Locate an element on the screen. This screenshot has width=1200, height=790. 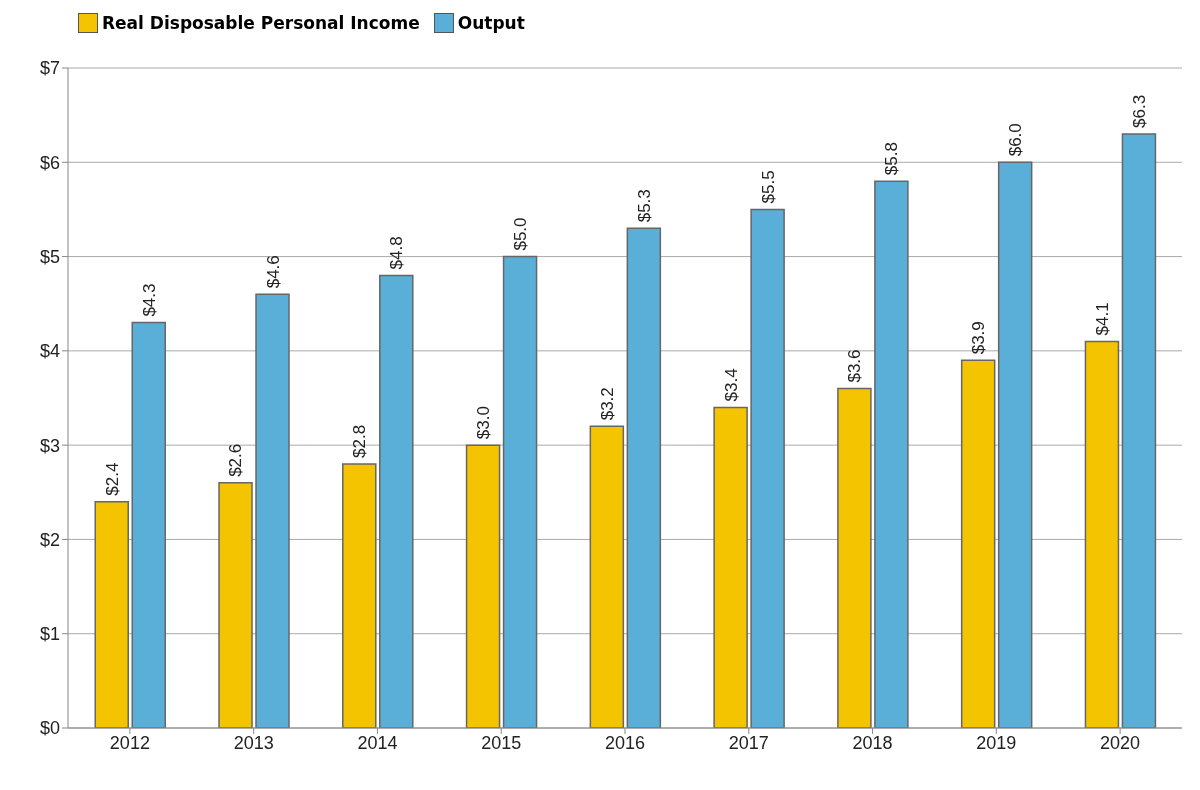
data-label: $5.5 is located at coordinates (768, 187).